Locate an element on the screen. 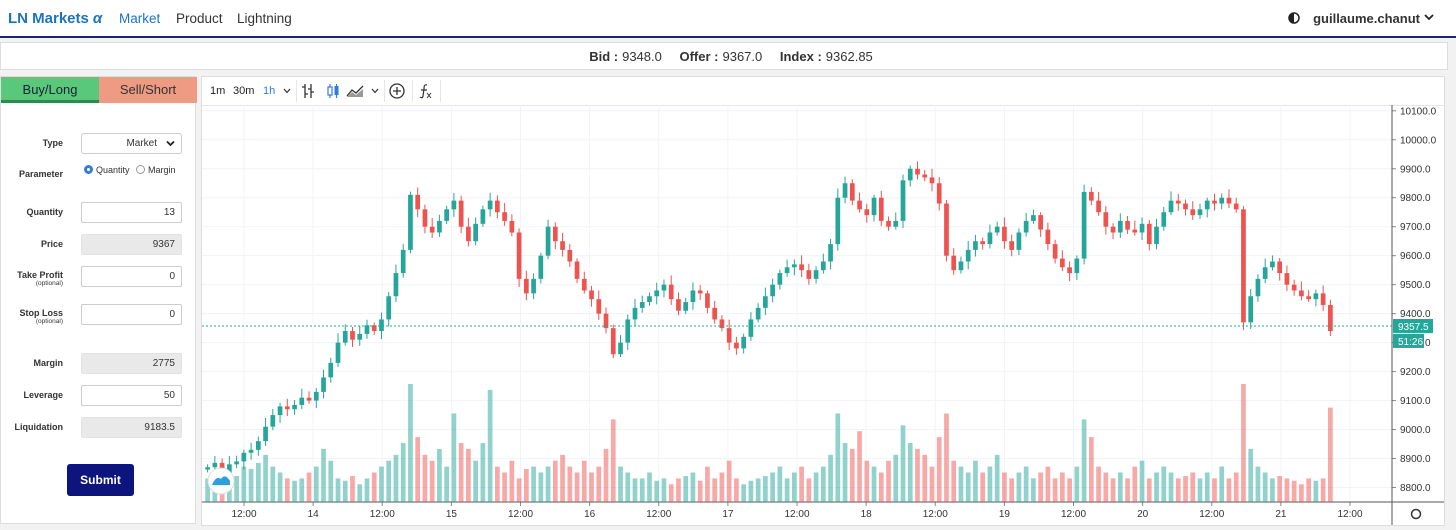  tab-sell-short: Sell/Short is located at coordinates (148, 90).